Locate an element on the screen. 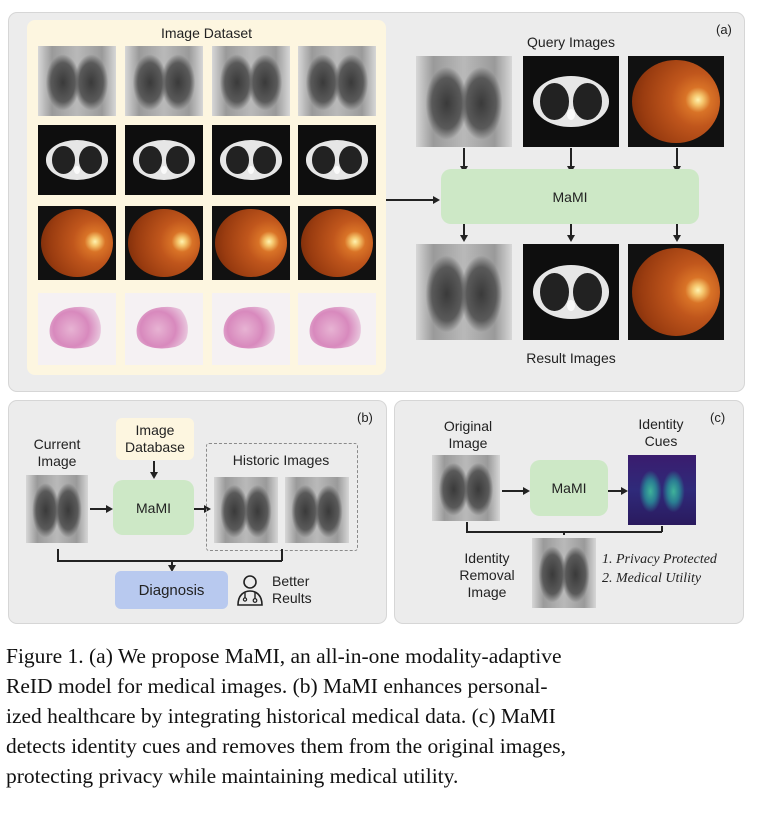 The image size is (759, 821). original-xray is located at coordinates (466, 488).